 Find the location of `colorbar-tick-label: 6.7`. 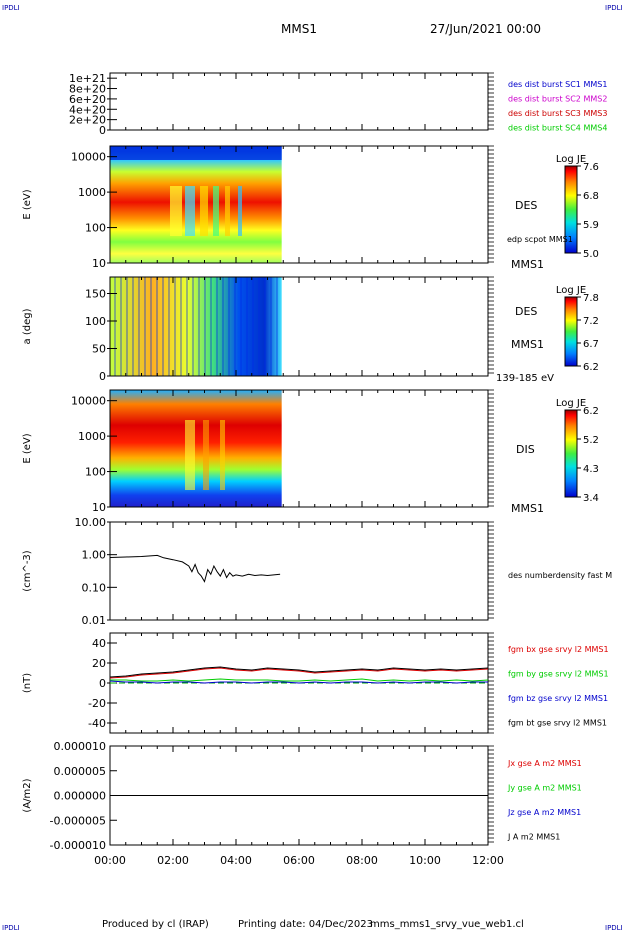

colorbar-tick-label: 6.7 is located at coordinates (591, 344).